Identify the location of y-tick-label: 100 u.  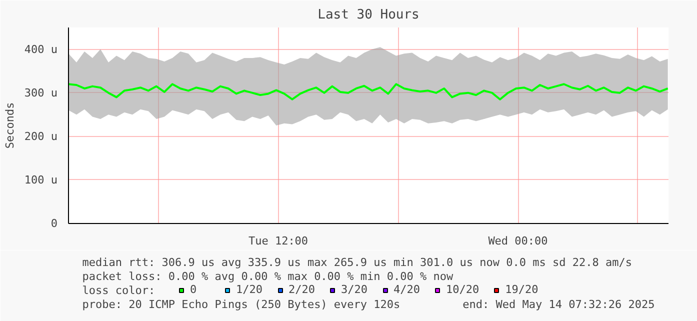
(41, 179).